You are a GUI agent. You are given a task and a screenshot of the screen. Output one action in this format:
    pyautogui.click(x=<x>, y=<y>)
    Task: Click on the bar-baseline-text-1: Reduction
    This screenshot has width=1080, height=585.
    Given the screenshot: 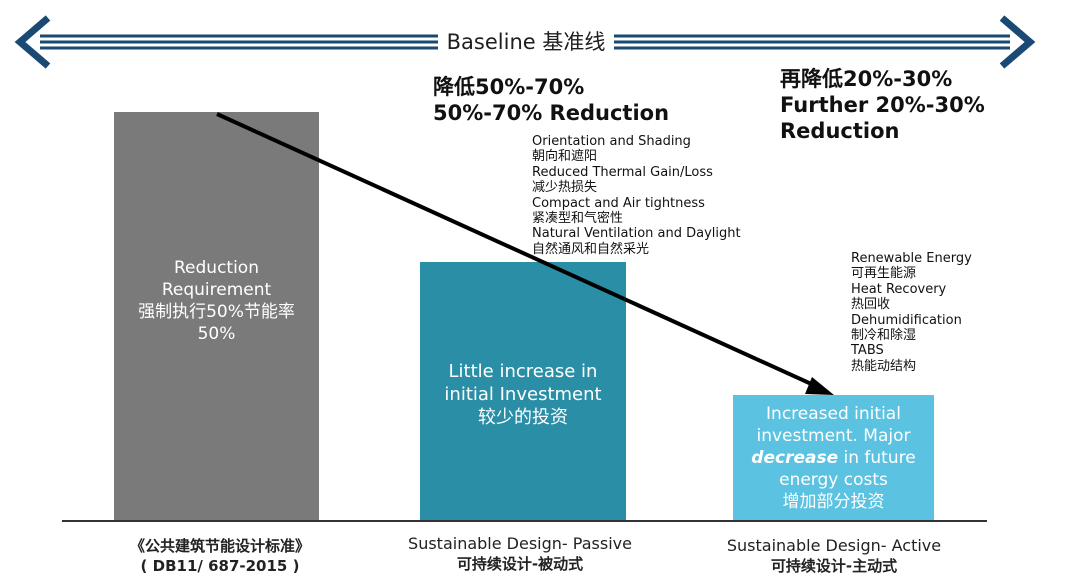 What is the action you would take?
    pyautogui.click(x=216, y=268)
    